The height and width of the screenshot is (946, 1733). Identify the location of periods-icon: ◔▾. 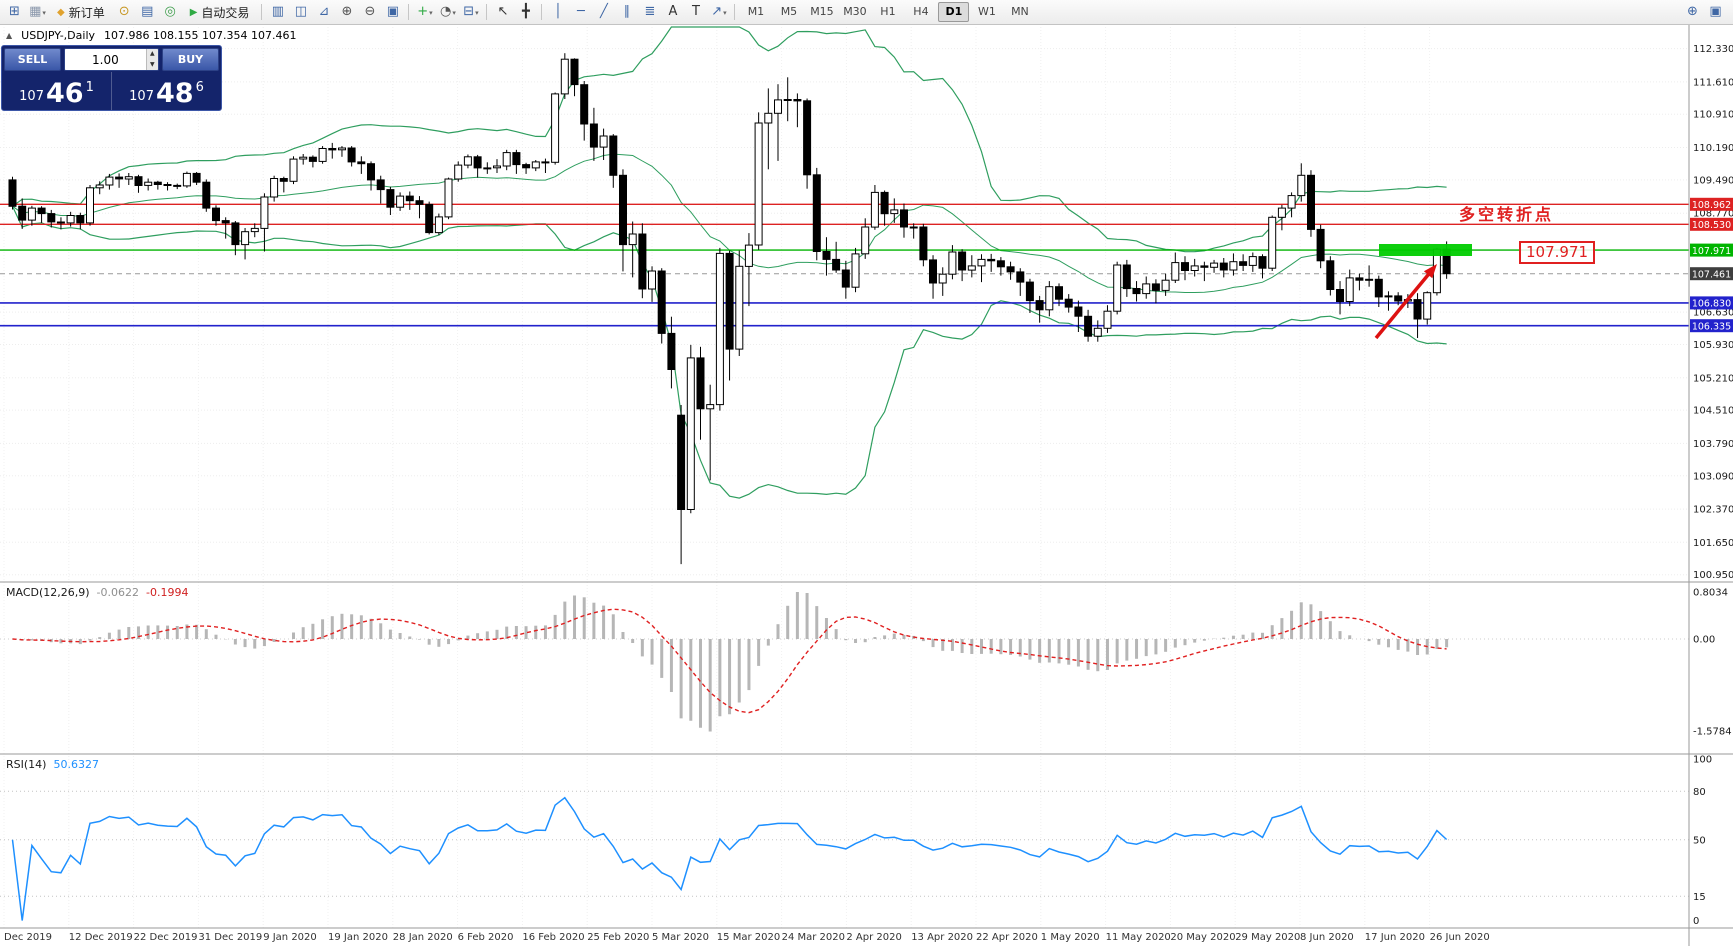
(448, 11).